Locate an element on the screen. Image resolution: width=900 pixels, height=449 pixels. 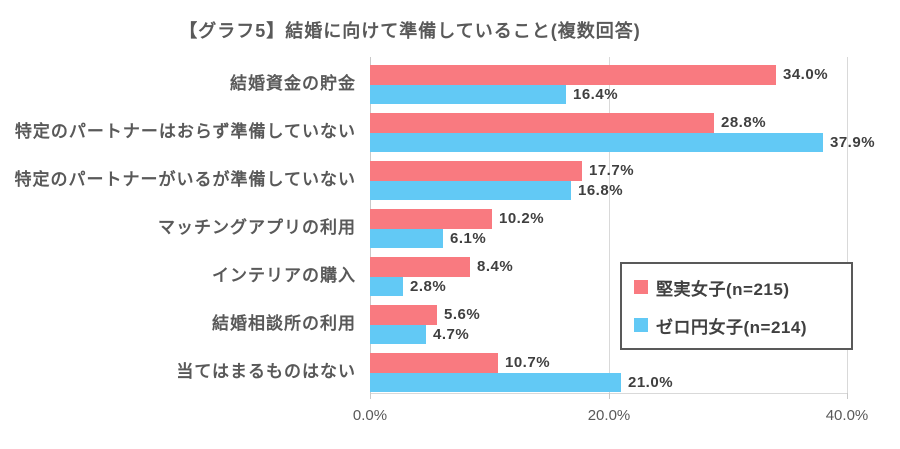
legend: 堅実女子(n=215) ゼロ円女子(n=214) is located at coordinates (736, 306).